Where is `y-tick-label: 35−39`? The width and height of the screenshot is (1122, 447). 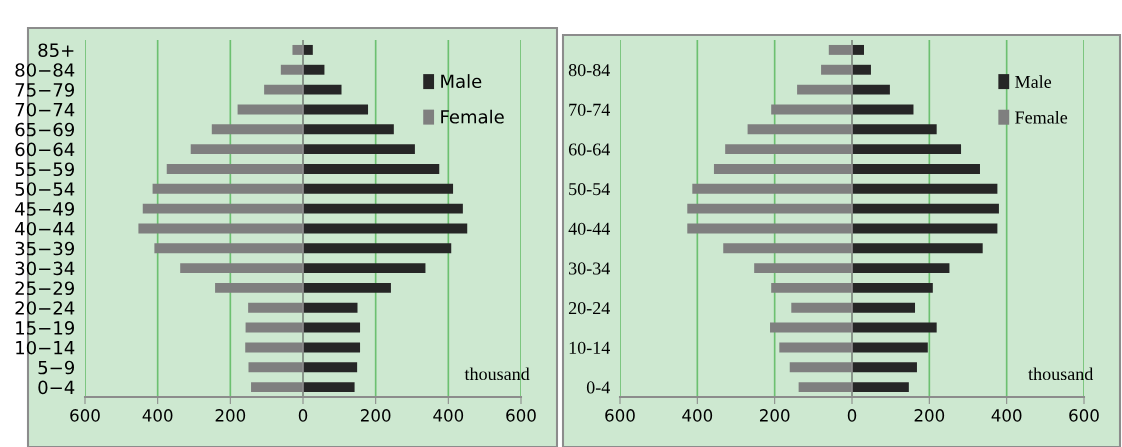 y-tick-label: 35−39 is located at coordinates (45, 248).